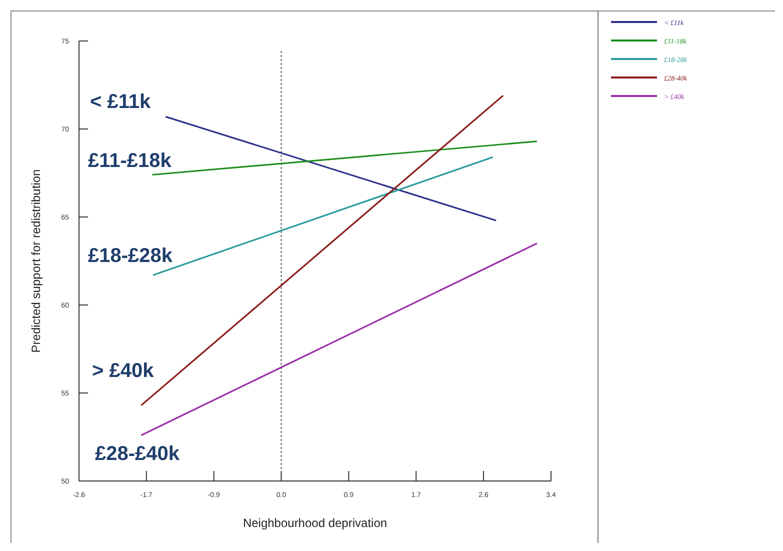  What do you see at coordinates (137, 454) in the screenshot?
I see `annotation: £28-£40k` at bounding box center [137, 454].